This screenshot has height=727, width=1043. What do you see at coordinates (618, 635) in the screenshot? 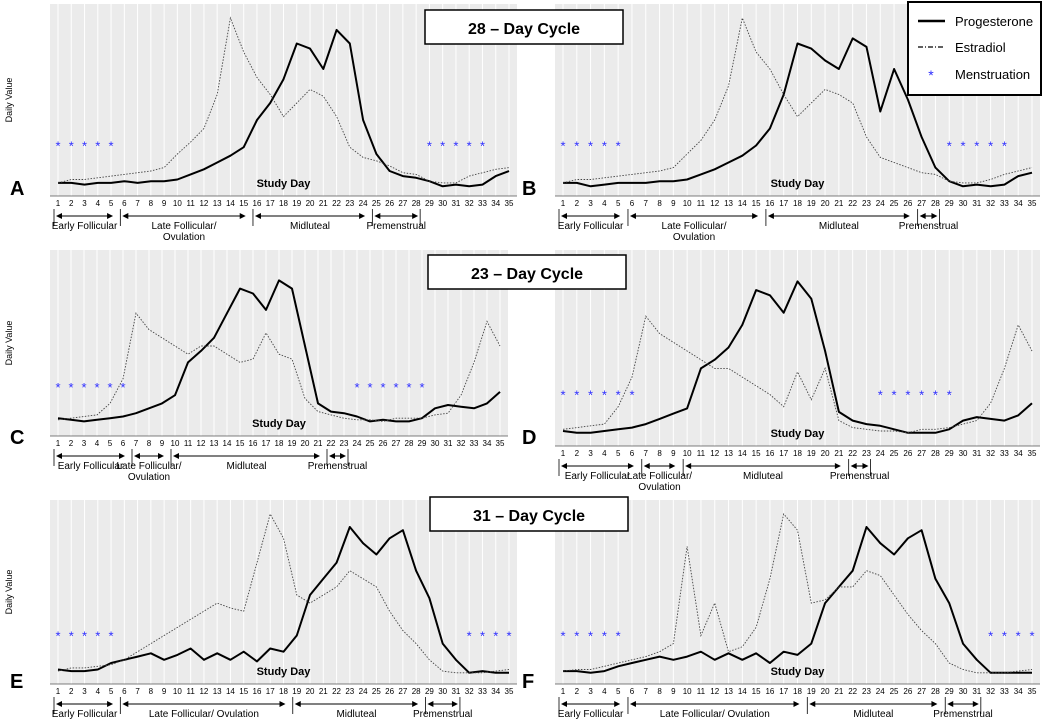
I see `menstruation-marker-day-5: *` at bounding box center [618, 635].